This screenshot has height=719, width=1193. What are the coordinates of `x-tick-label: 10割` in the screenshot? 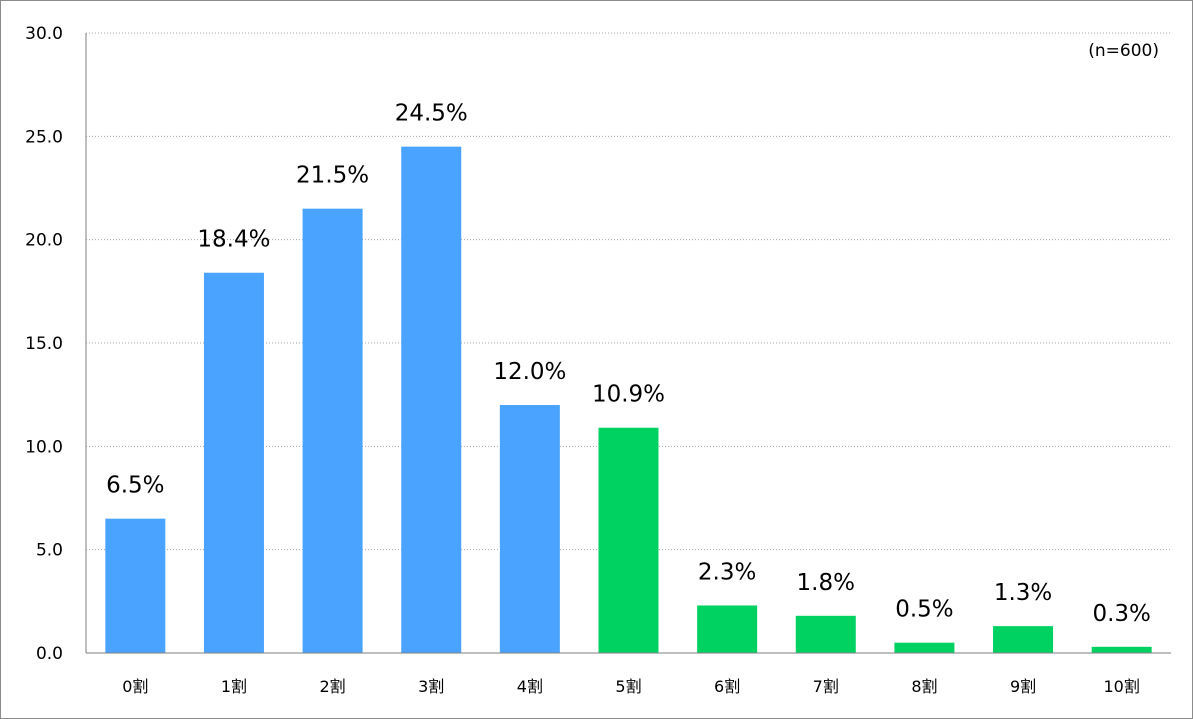 It's located at (1121, 686).